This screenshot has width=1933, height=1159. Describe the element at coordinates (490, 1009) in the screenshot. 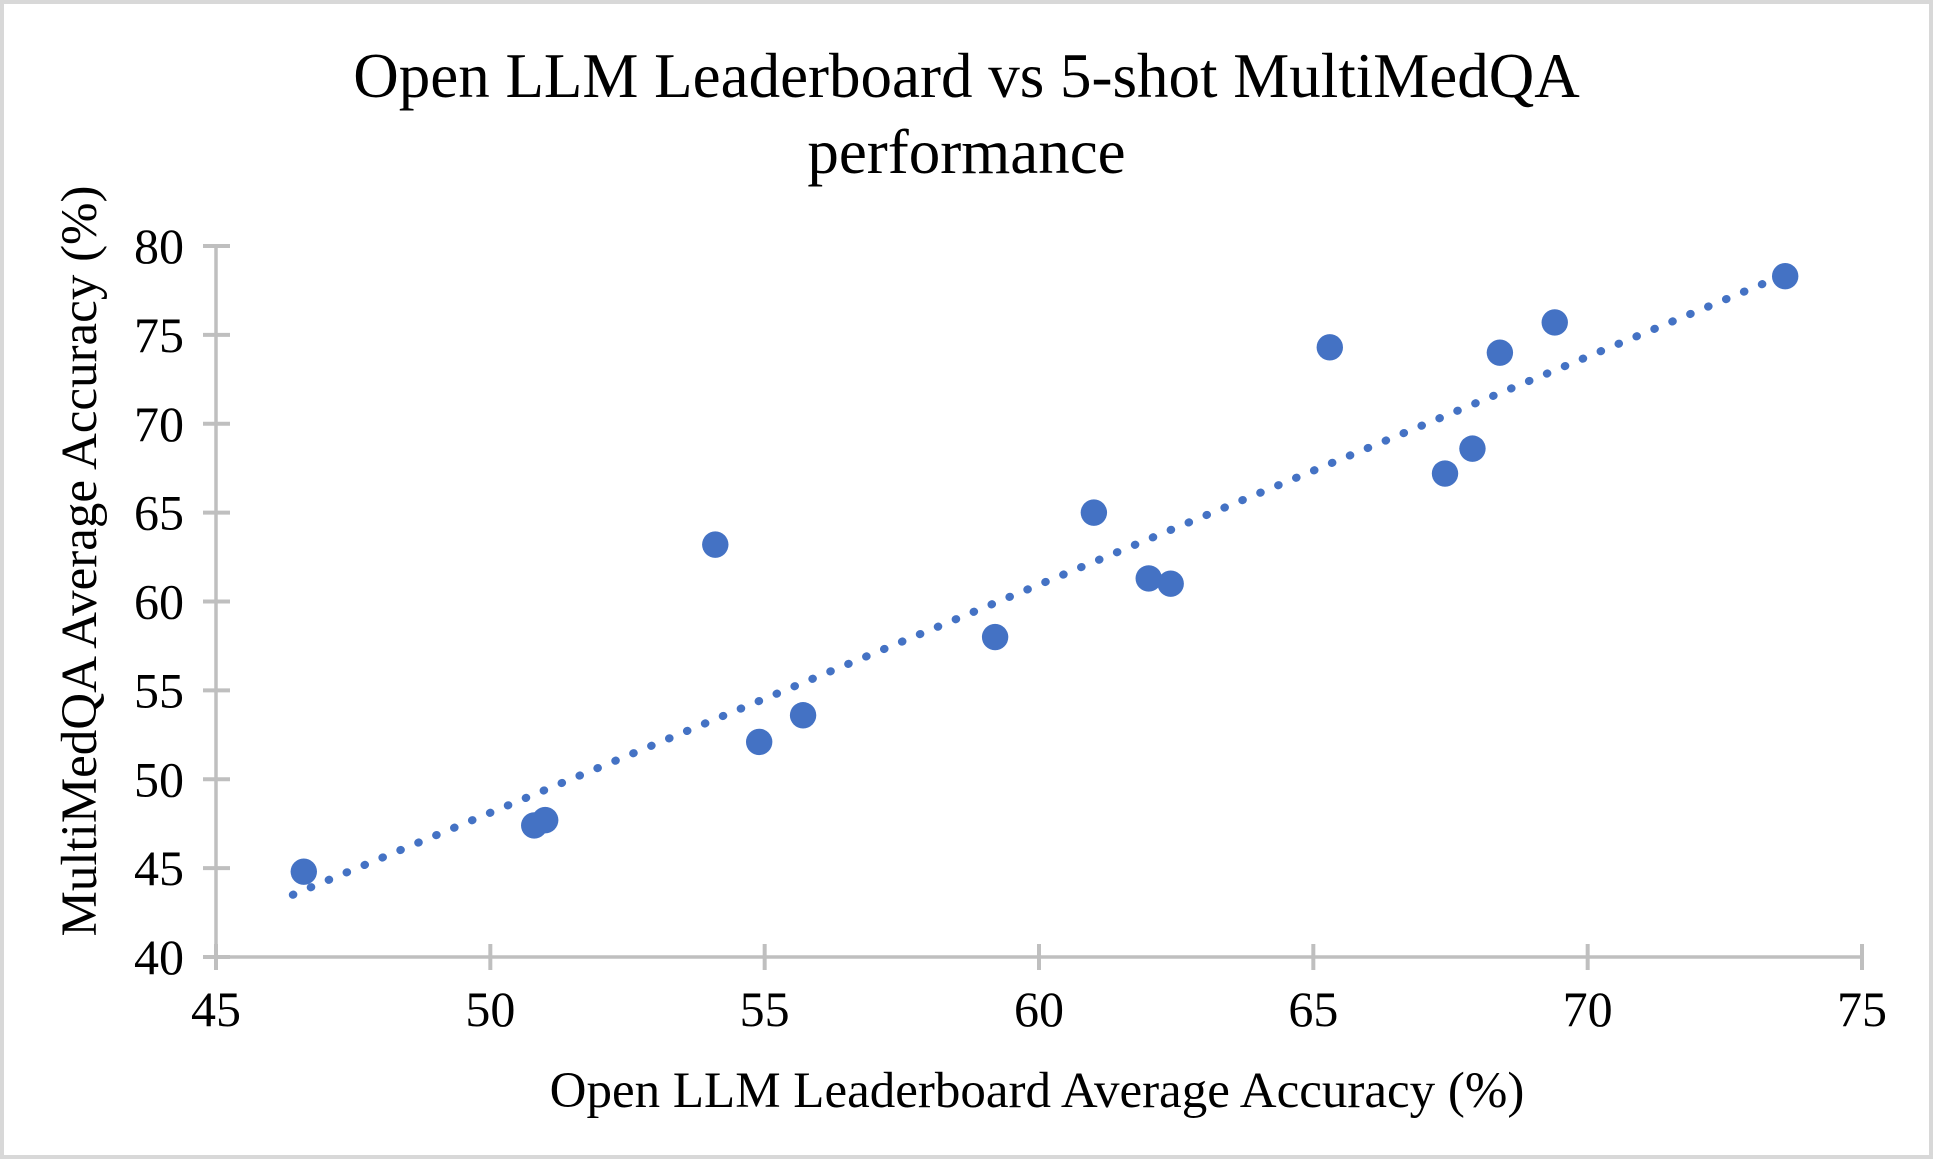

I see `x-tick-label: 50` at that location.